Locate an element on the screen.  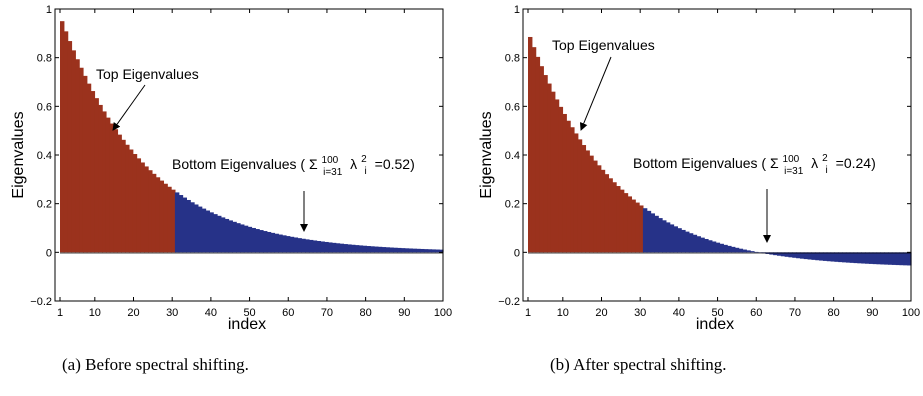
x-tick-label: 40 is located at coordinates (211, 313).